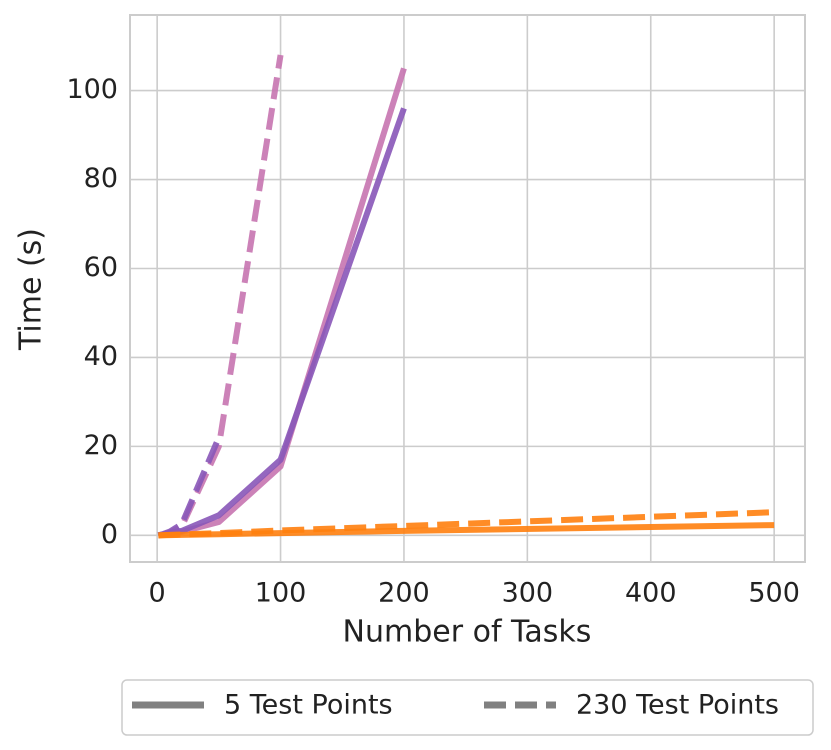 The image size is (831, 750). I want to click on y-tick-label: 100, so click(92, 89).